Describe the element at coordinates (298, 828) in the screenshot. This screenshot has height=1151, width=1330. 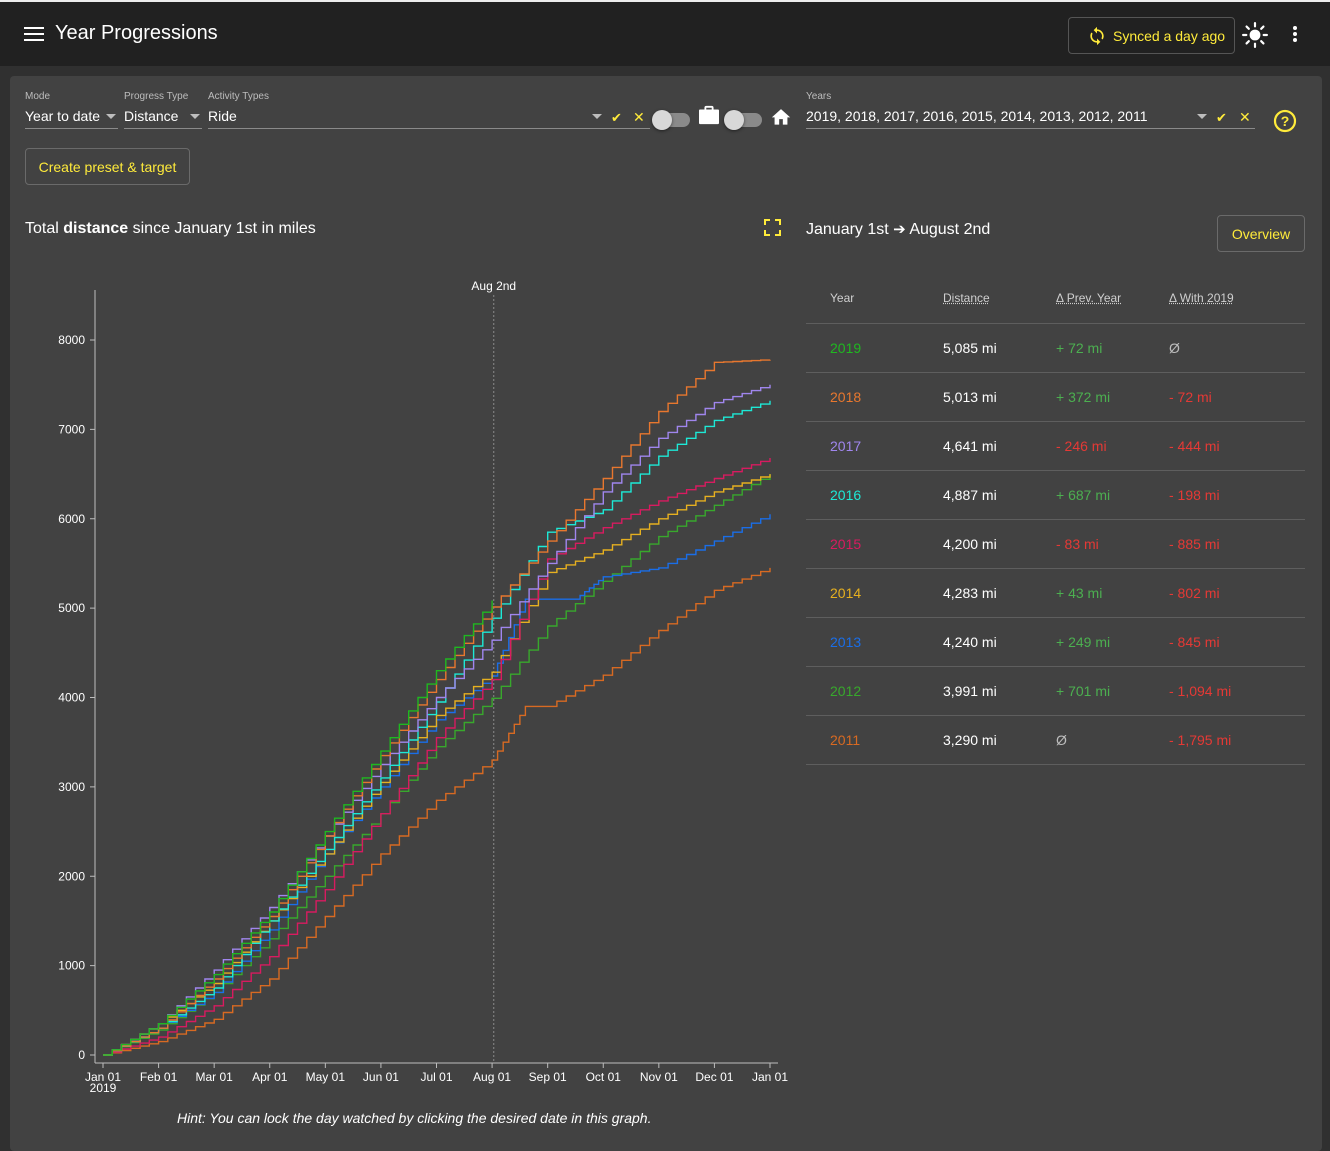
I see `series-line-2019` at that location.